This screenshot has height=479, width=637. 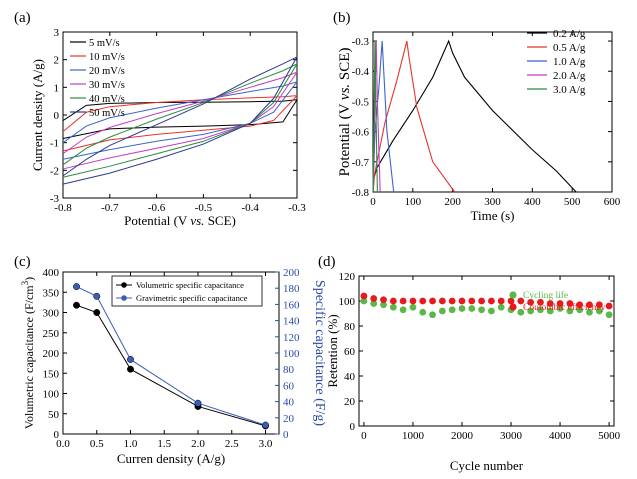 I want to click on panel-a-series-10-mV-s-lower, so click(x=180, y=123).